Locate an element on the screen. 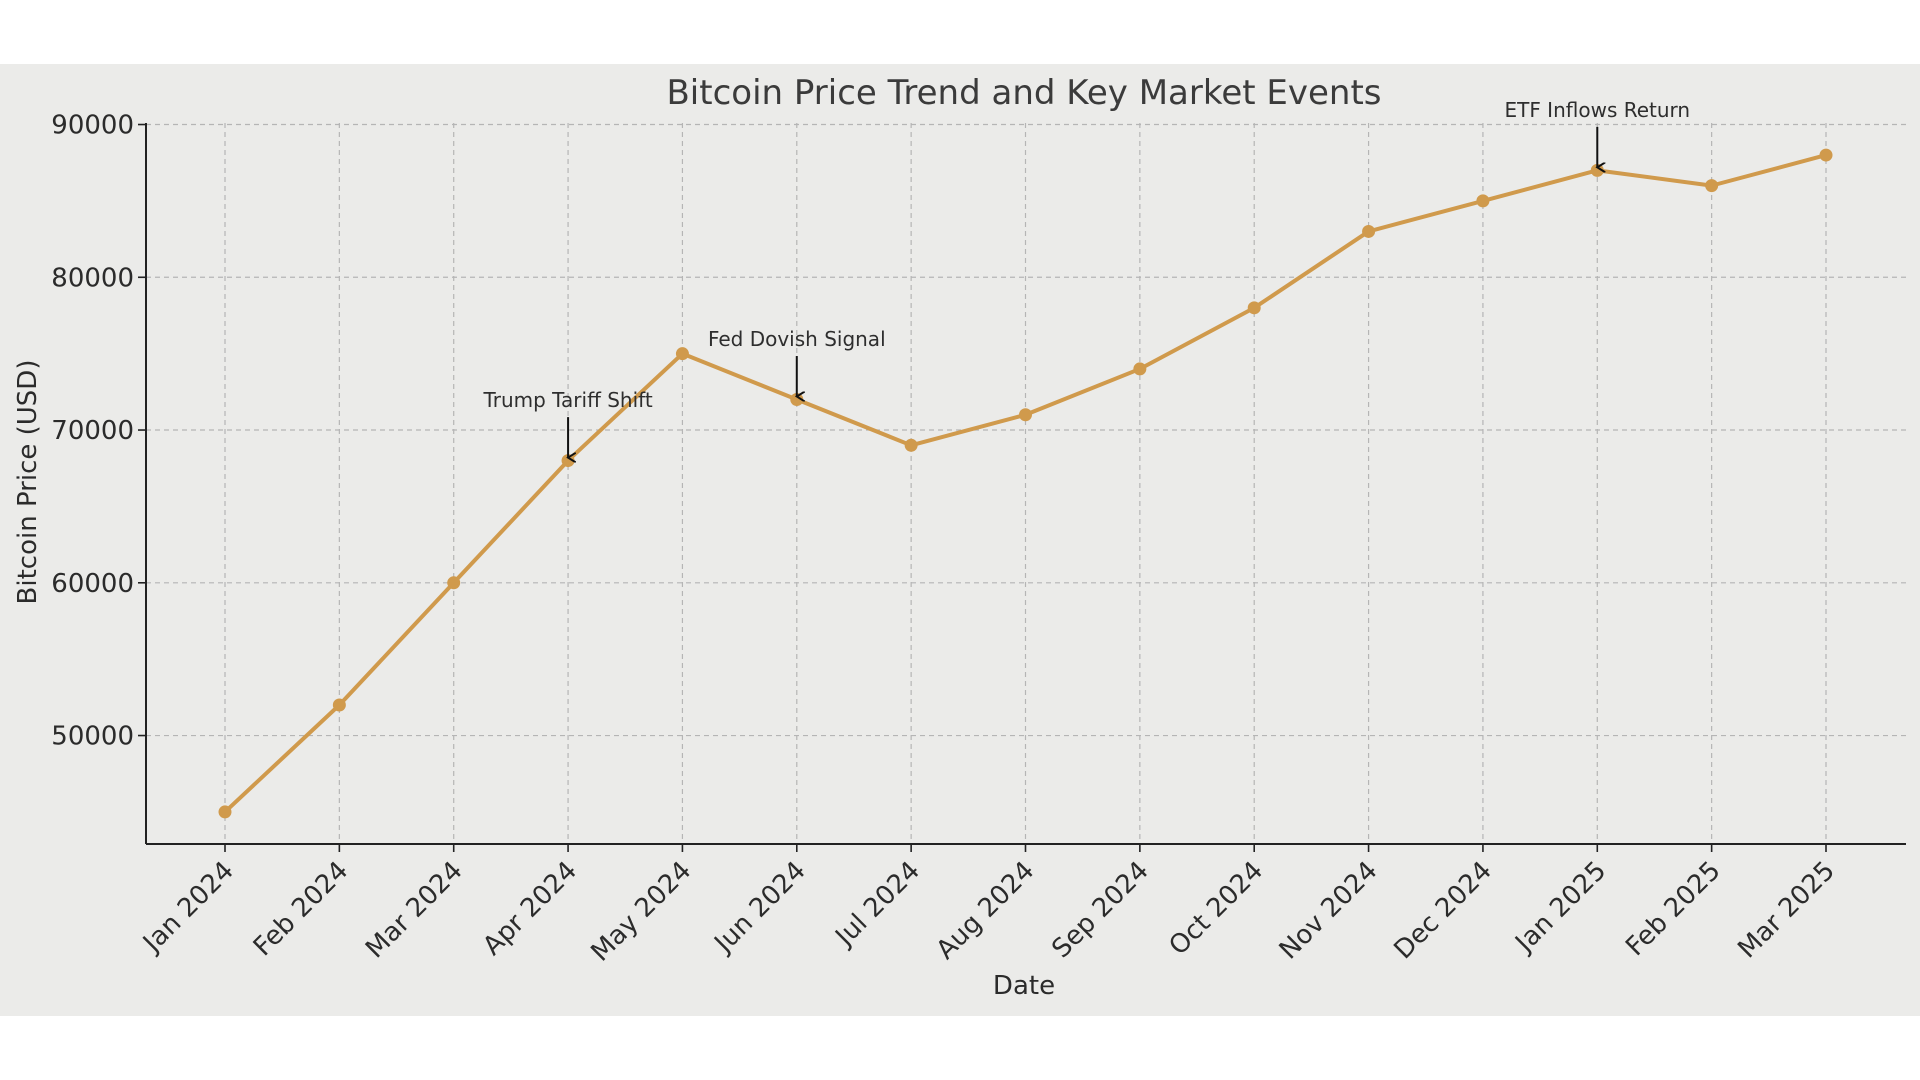 The width and height of the screenshot is (1920, 1080). y-tick-label: 80000 is located at coordinates (92, 278).